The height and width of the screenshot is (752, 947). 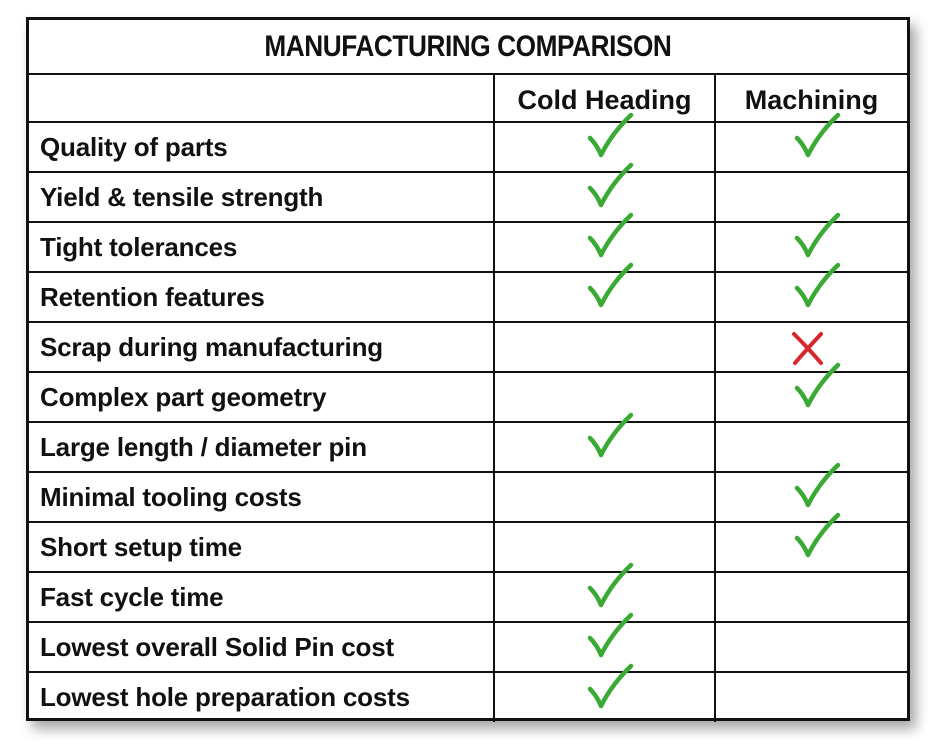 What do you see at coordinates (262, 197) in the screenshot?
I see `row-feature-label: Yield & tensile strength` at bounding box center [262, 197].